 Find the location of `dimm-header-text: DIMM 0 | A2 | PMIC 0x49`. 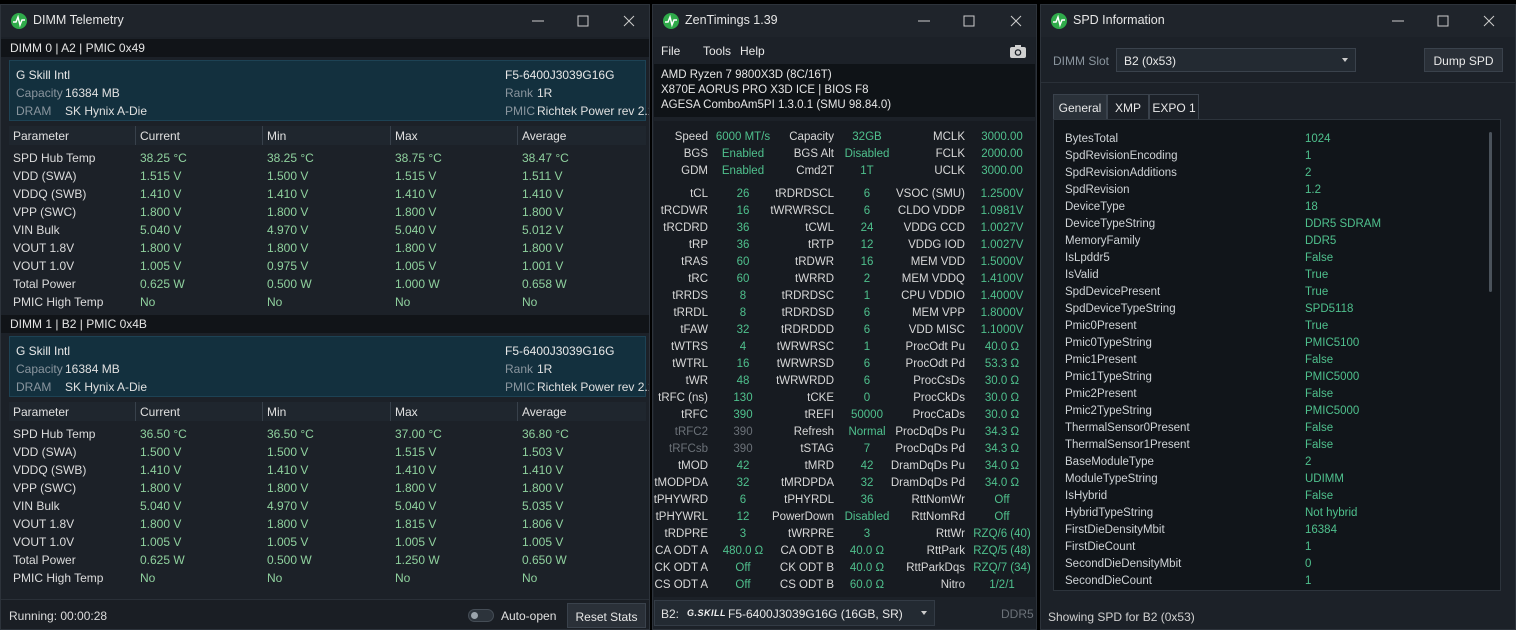

dimm-header-text: DIMM 0 | A2 | PMIC 0x49 is located at coordinates (77, 48).